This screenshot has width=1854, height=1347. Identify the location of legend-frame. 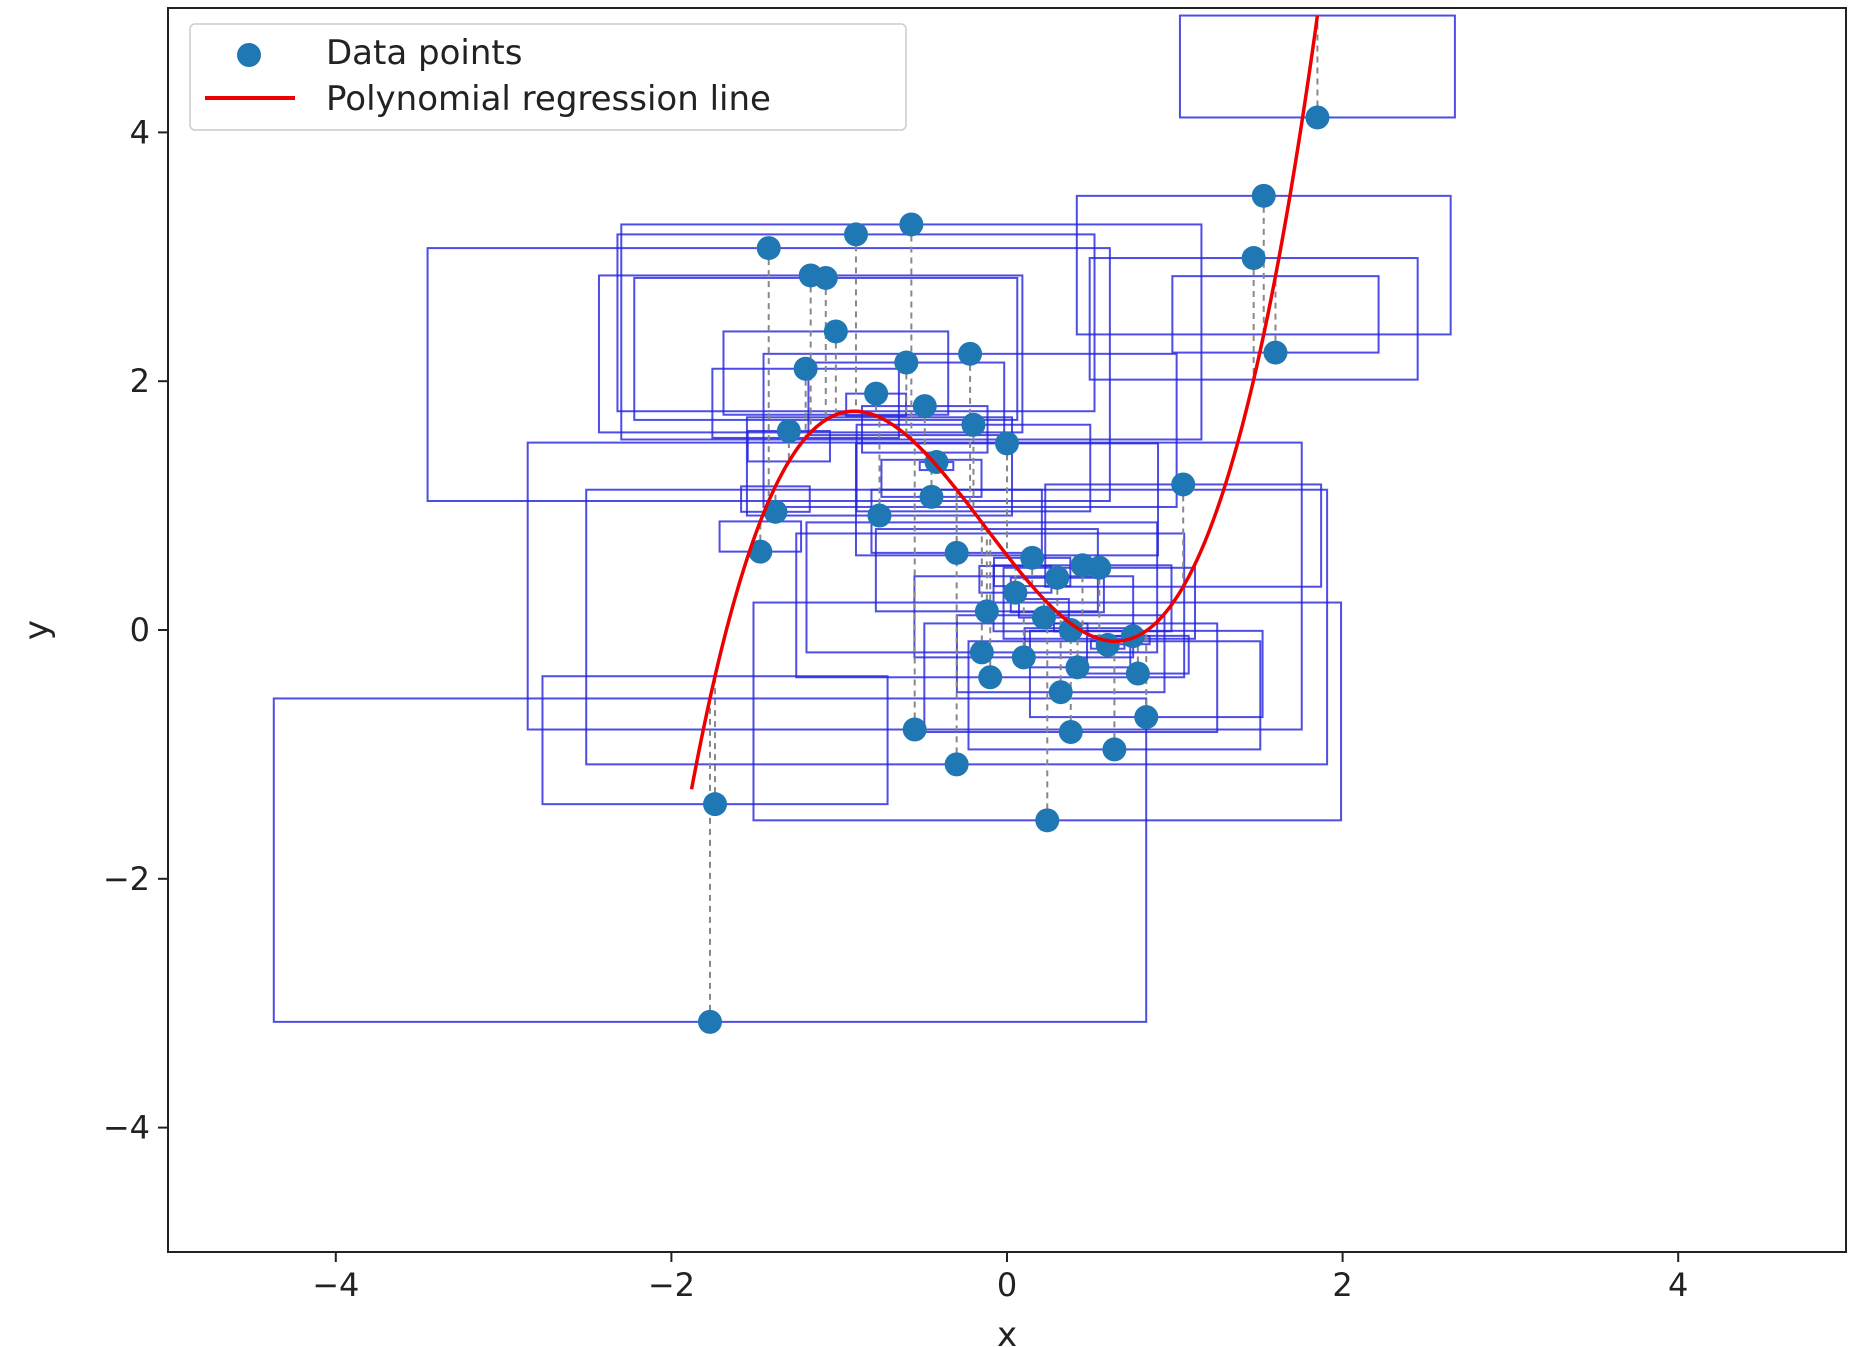
(548, 77).